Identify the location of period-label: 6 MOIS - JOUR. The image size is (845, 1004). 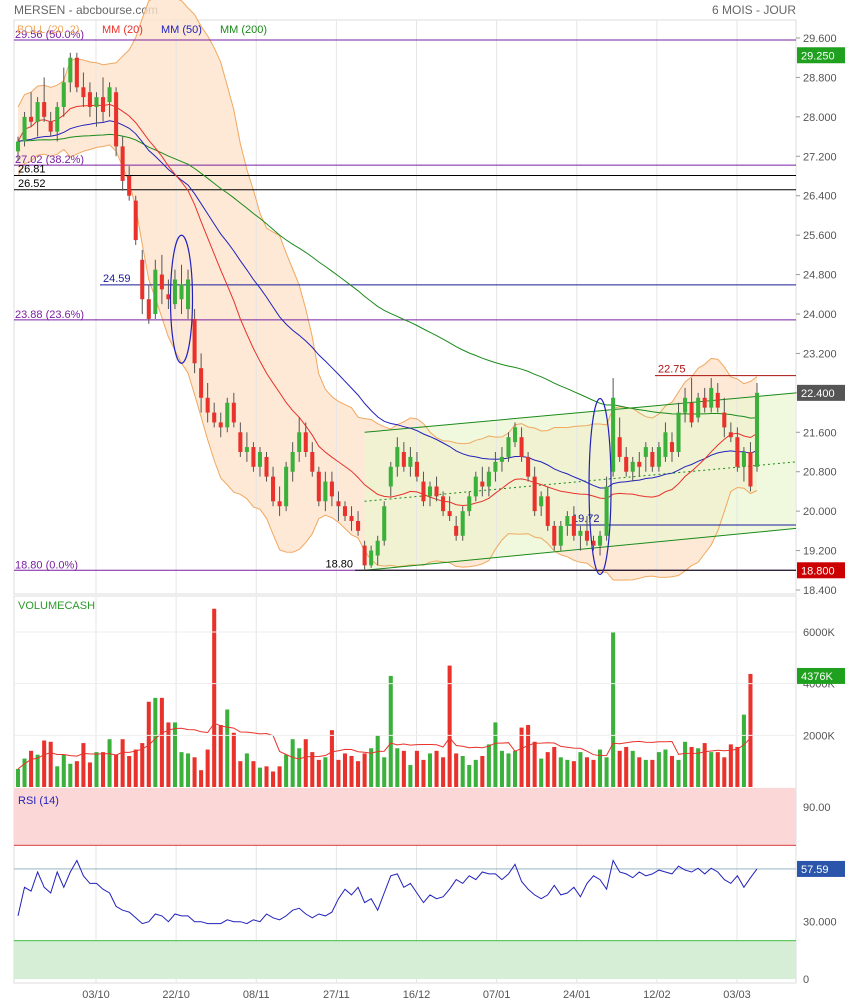
(754, 10).